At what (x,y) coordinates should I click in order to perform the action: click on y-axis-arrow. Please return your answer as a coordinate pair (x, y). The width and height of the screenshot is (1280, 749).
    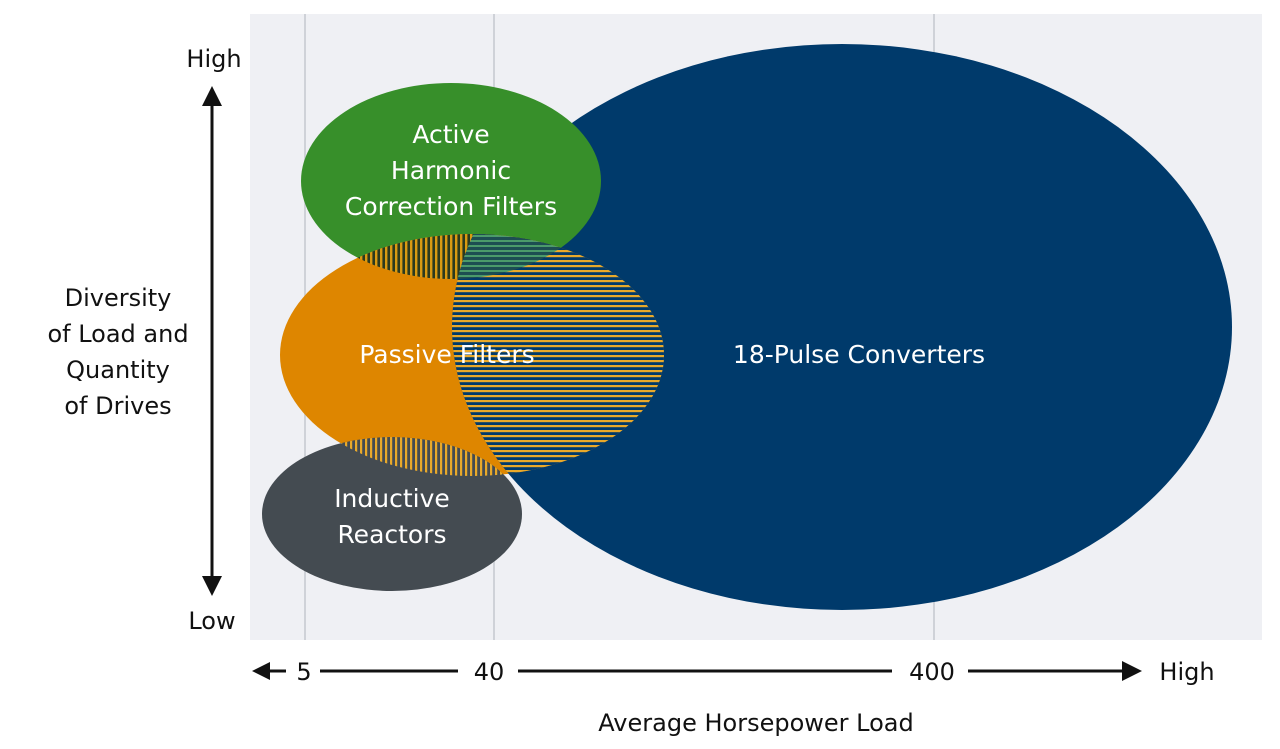
    Looking at the image, I should click on (212, 341).